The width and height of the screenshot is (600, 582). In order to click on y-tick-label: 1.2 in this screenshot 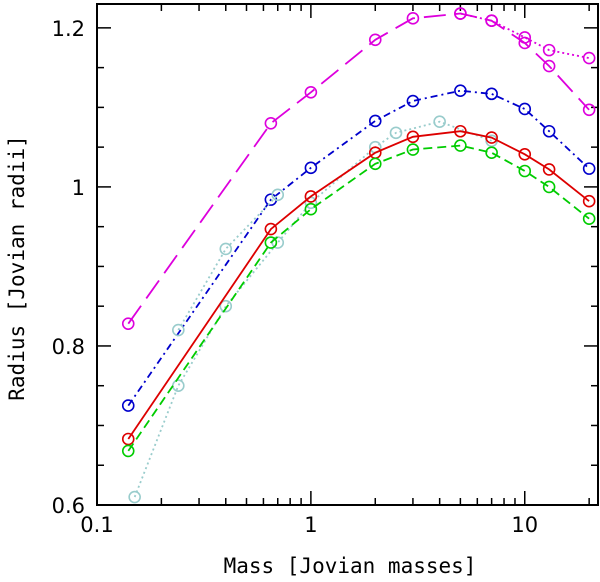, I will do `click(68, 29)`.